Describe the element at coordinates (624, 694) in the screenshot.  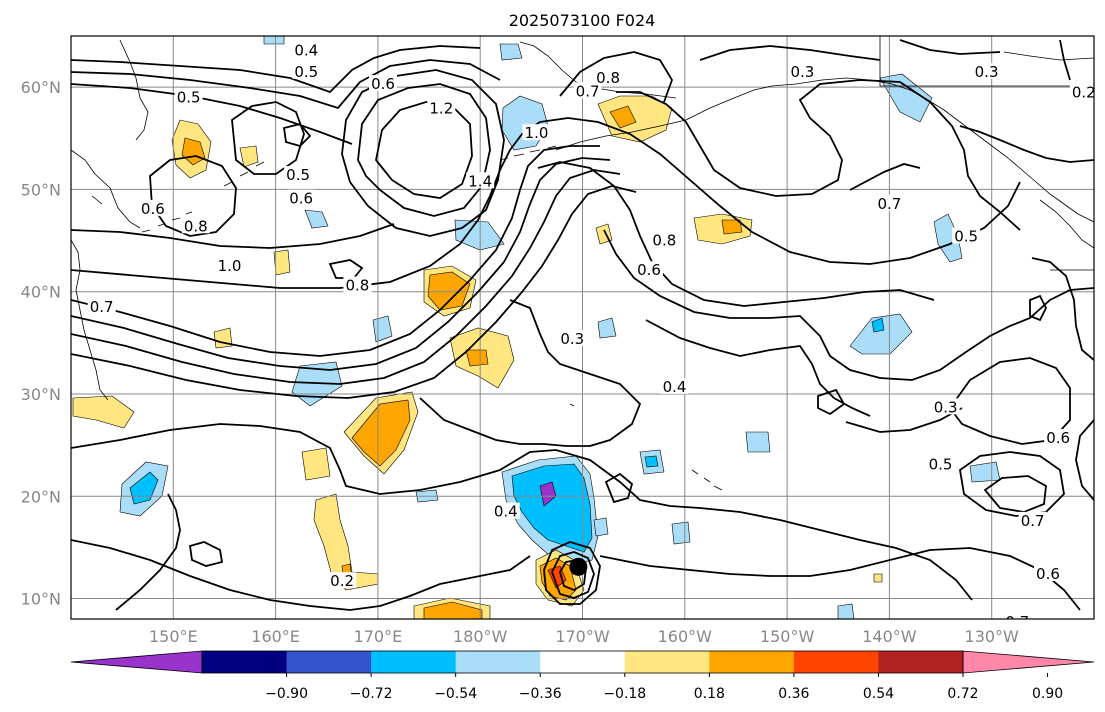
I see `colorbar-tick-label: −0.18` at that location.